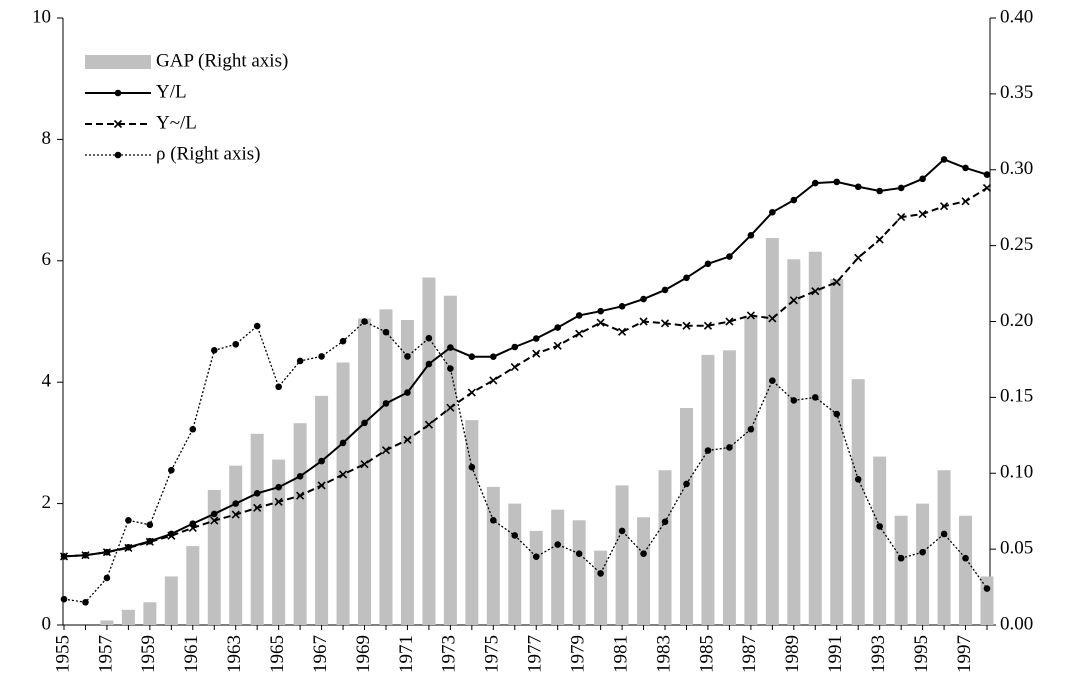  What do you see at coordinates (234, 654) in the screenshot?
I see `x-tick-label: 1963` at bounding box center [234, 654].